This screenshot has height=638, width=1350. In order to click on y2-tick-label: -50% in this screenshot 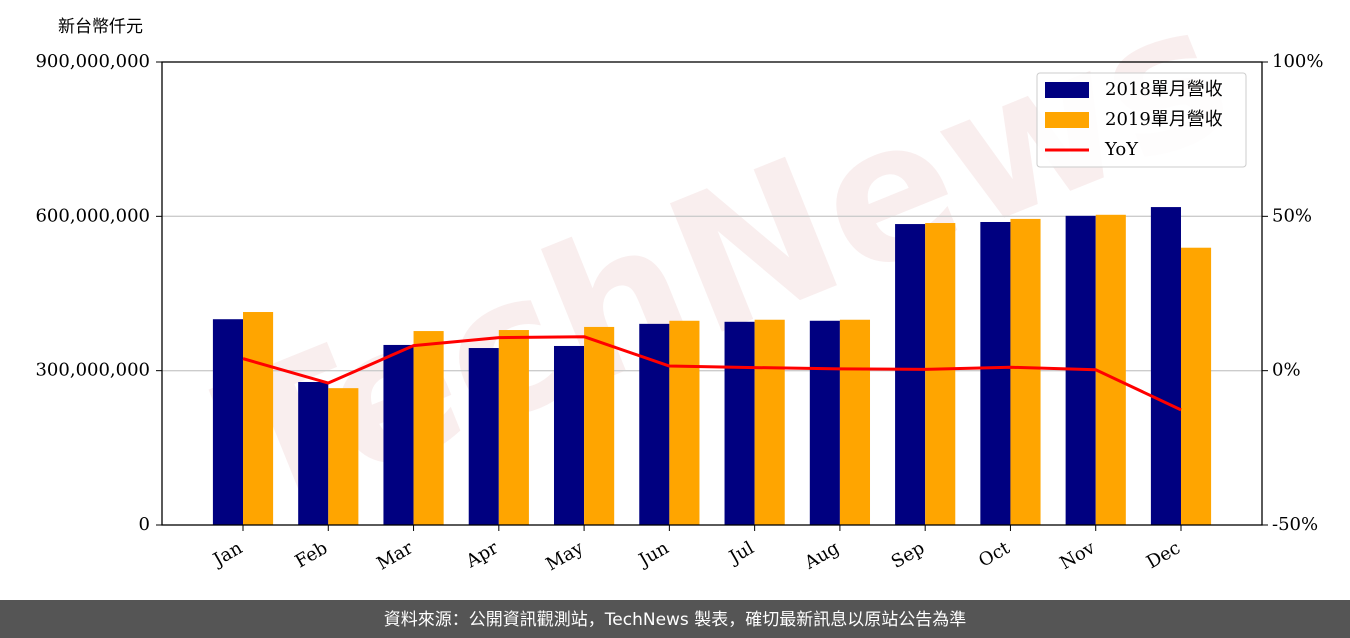, I will do `click(1295, 524)`.